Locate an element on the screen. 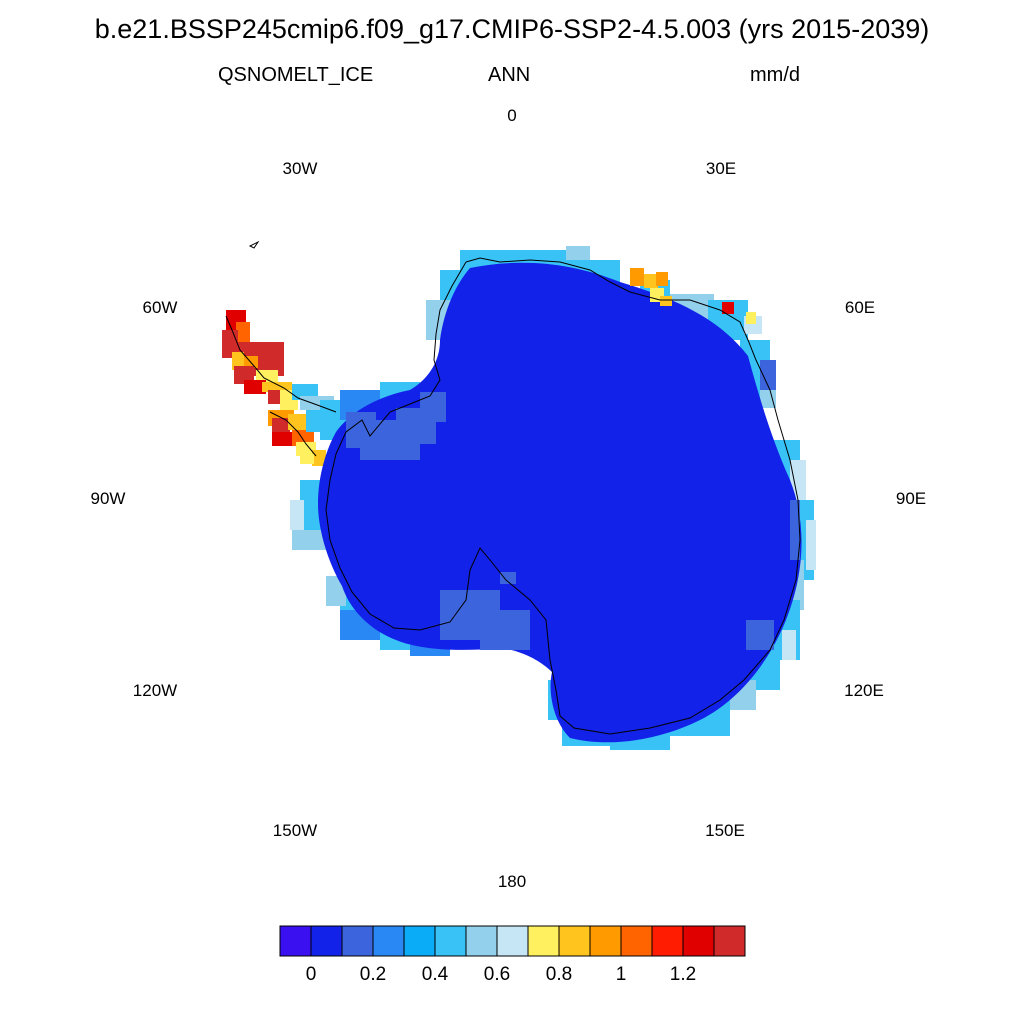  colorbar is located at coordinates (512, 941).